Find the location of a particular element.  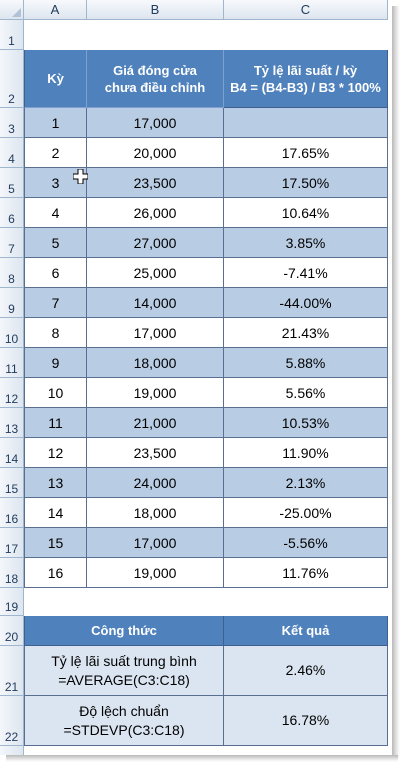

cell-rate: 17.50% is located at coordinates (306, 183).